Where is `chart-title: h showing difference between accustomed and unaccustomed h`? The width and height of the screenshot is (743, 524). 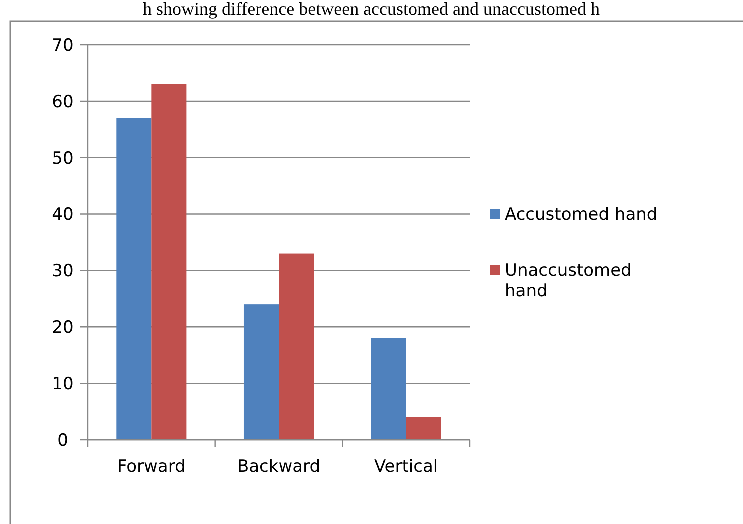
chart-title: h showing difference between accustomed and unaccustomed h is located at coordinates (371, 9).